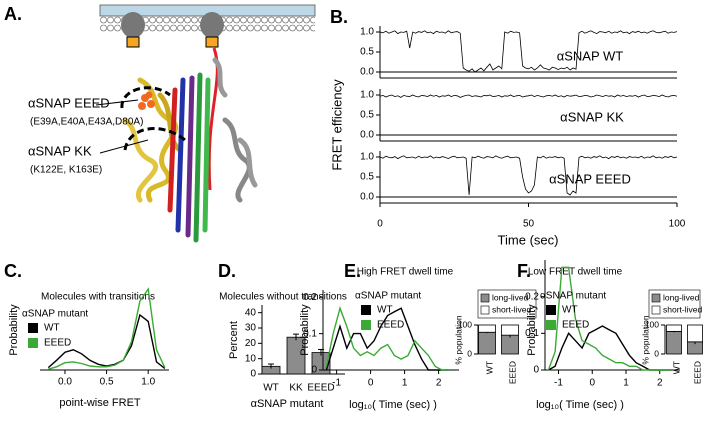  Describe the element at coordinates (336, 383) in the screenshot. I see `x-tick-label: -1` at that location.